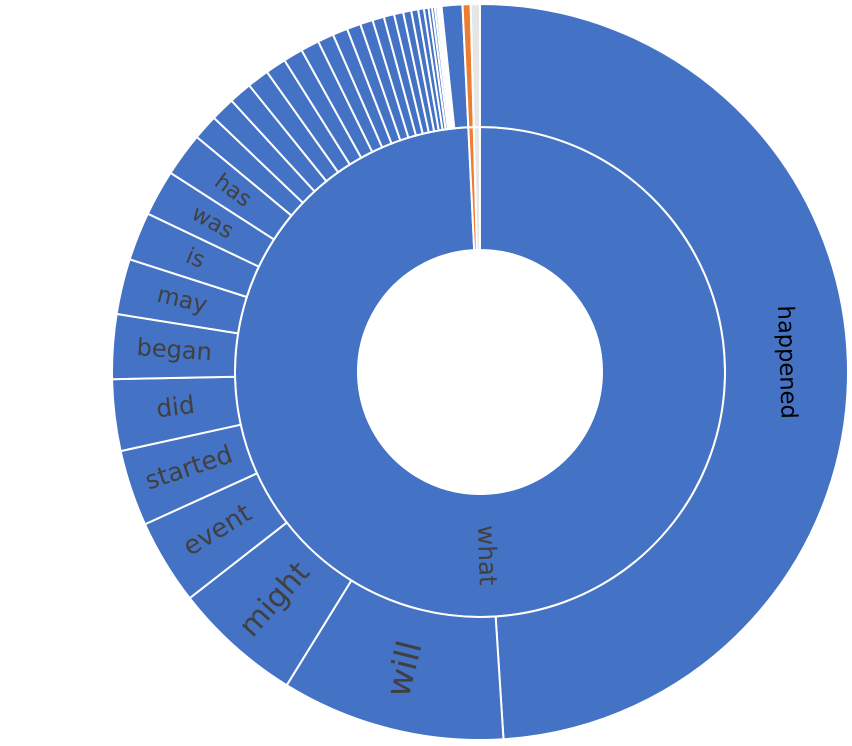 The height and width of the screenshot is (746, 852). I want to click on segment-label: happened, so click(787, 362).